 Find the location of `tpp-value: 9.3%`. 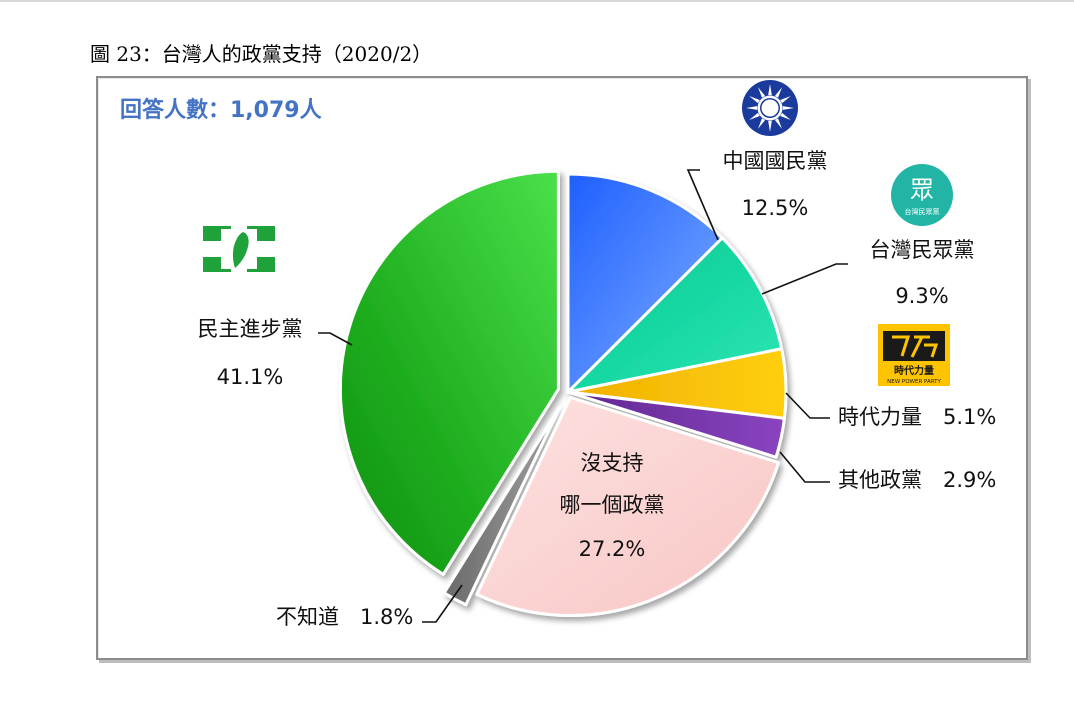

tpp-value: 9.3% is located at coordinates (921, 296).